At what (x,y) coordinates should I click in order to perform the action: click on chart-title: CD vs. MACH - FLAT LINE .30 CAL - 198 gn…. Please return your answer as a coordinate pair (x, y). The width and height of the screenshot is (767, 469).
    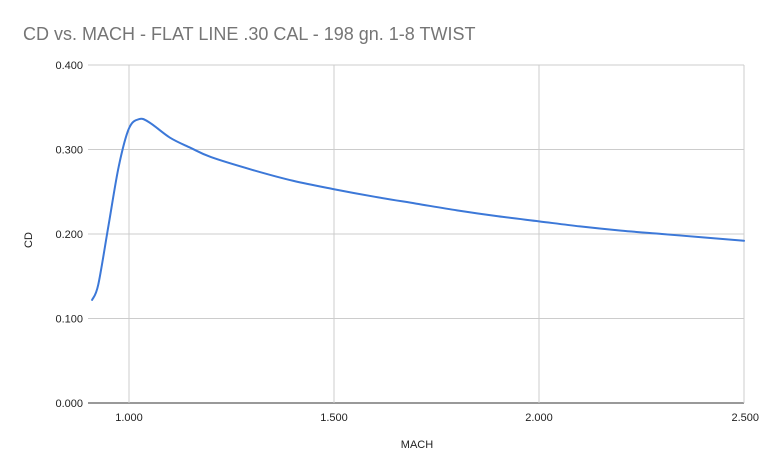
    Looking at the image, I should click on (249, 34).